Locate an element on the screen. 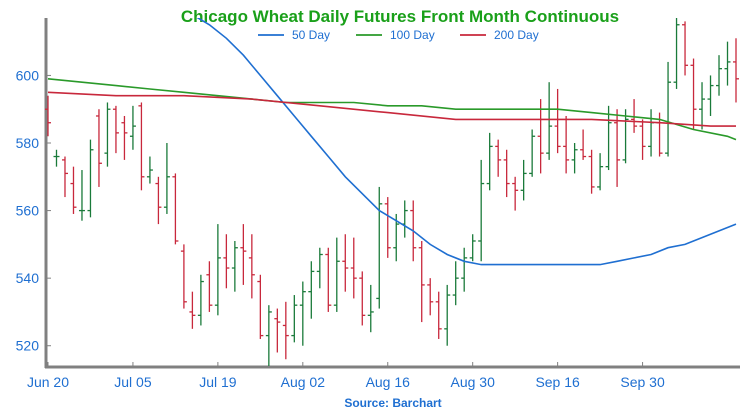 The image size is (750, 420). x-tick-label: Jul 19 is located at coordinates (218, 382).